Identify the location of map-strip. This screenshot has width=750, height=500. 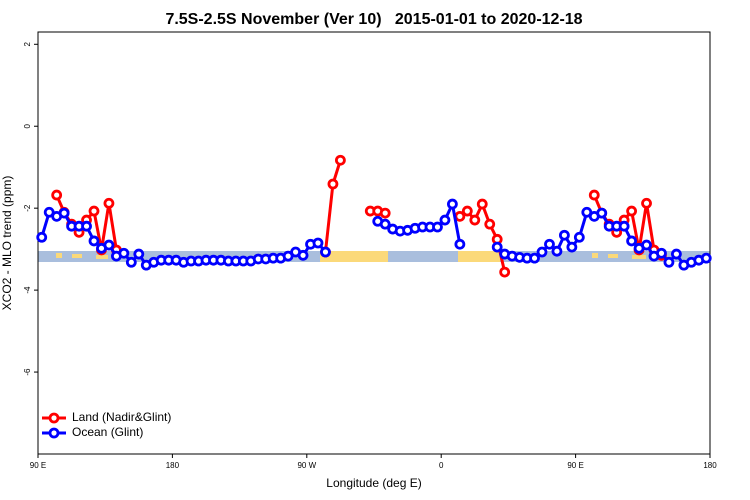
(374, 256).